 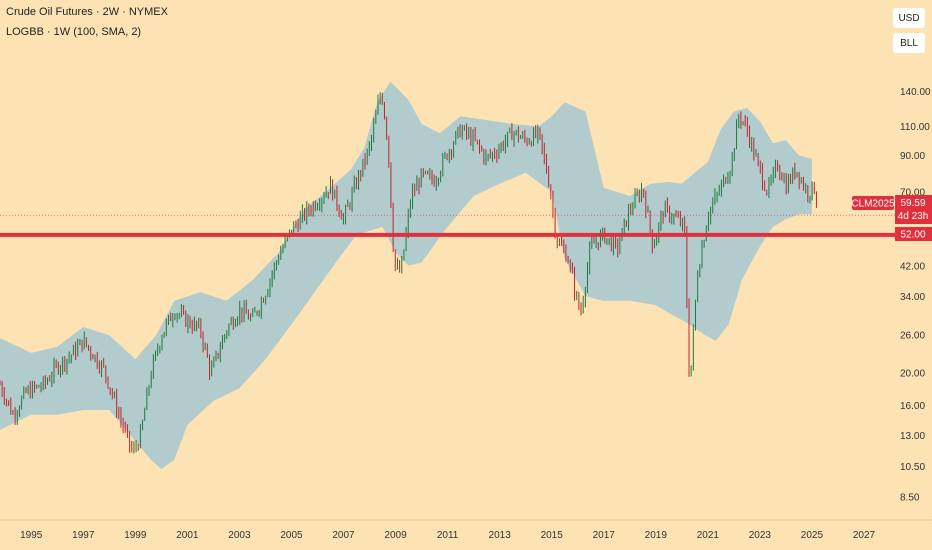 I want to click on level-tag-text: 52.00, so click(x=912, y=235).